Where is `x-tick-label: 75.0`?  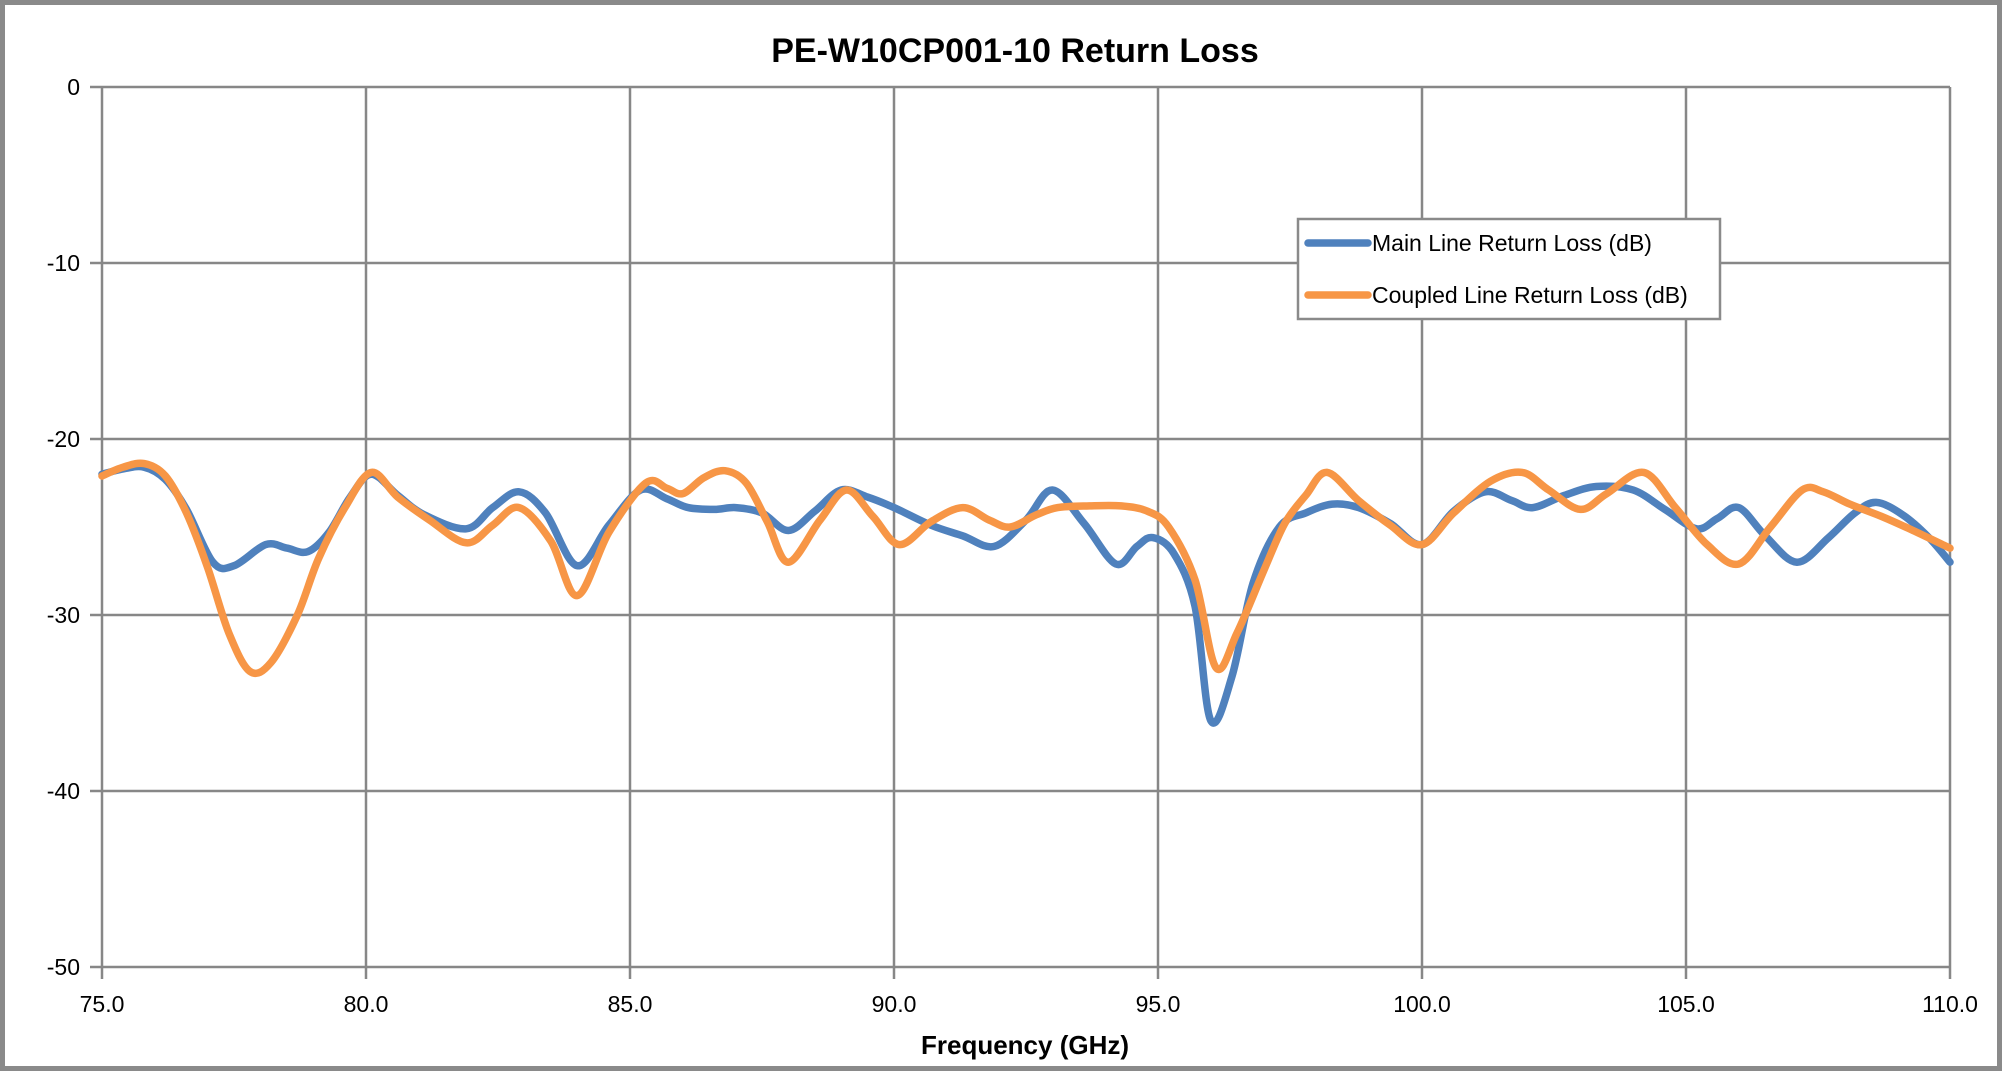 x-tick-label: 75.0 is located at coordinates (102, 1004).